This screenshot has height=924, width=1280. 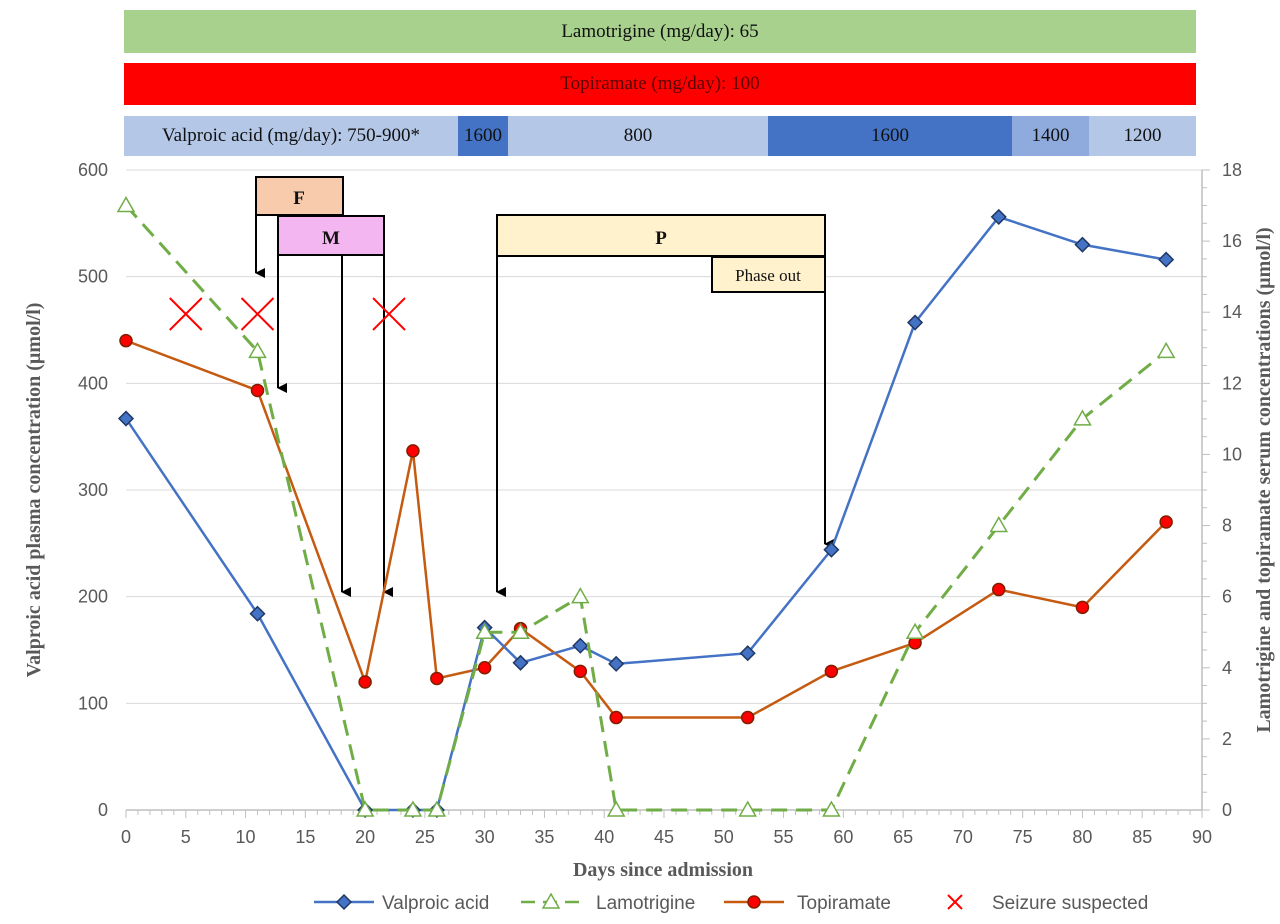 I want to click on legend-item-seizure-suspected: Seizure suspected, so click(x=1047, y=903).